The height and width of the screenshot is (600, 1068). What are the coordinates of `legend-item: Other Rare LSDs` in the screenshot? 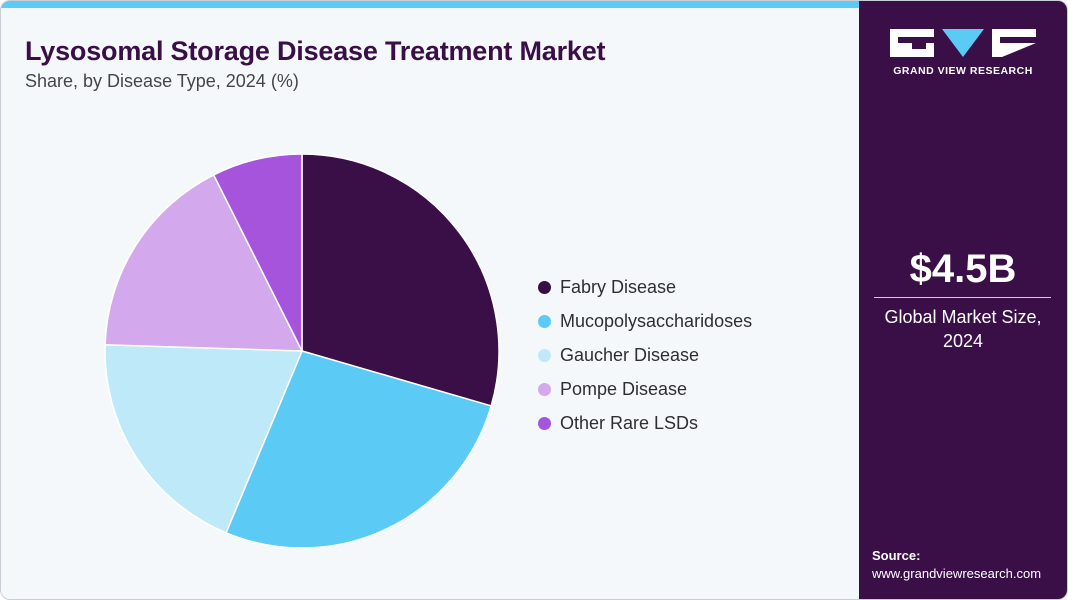 It's located at (645, 423).